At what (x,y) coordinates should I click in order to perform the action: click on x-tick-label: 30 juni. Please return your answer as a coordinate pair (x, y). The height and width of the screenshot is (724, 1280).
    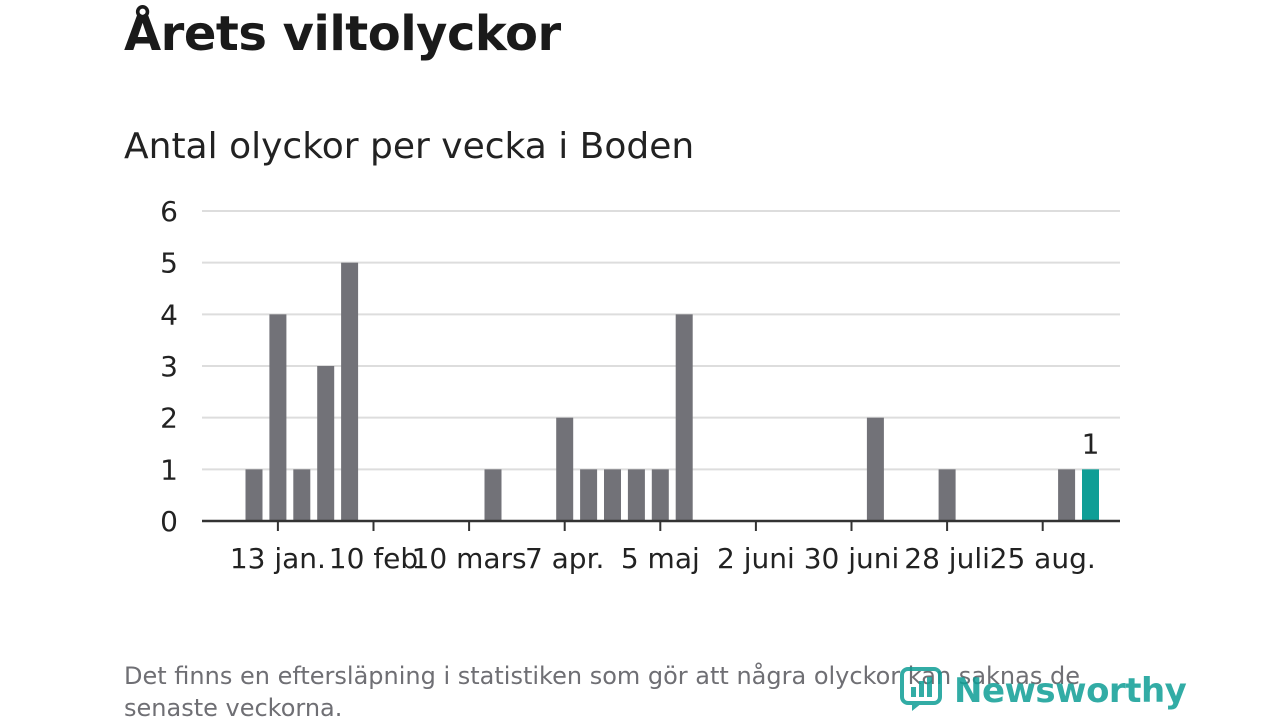
    Looking at the image, I should click on (852, 558).